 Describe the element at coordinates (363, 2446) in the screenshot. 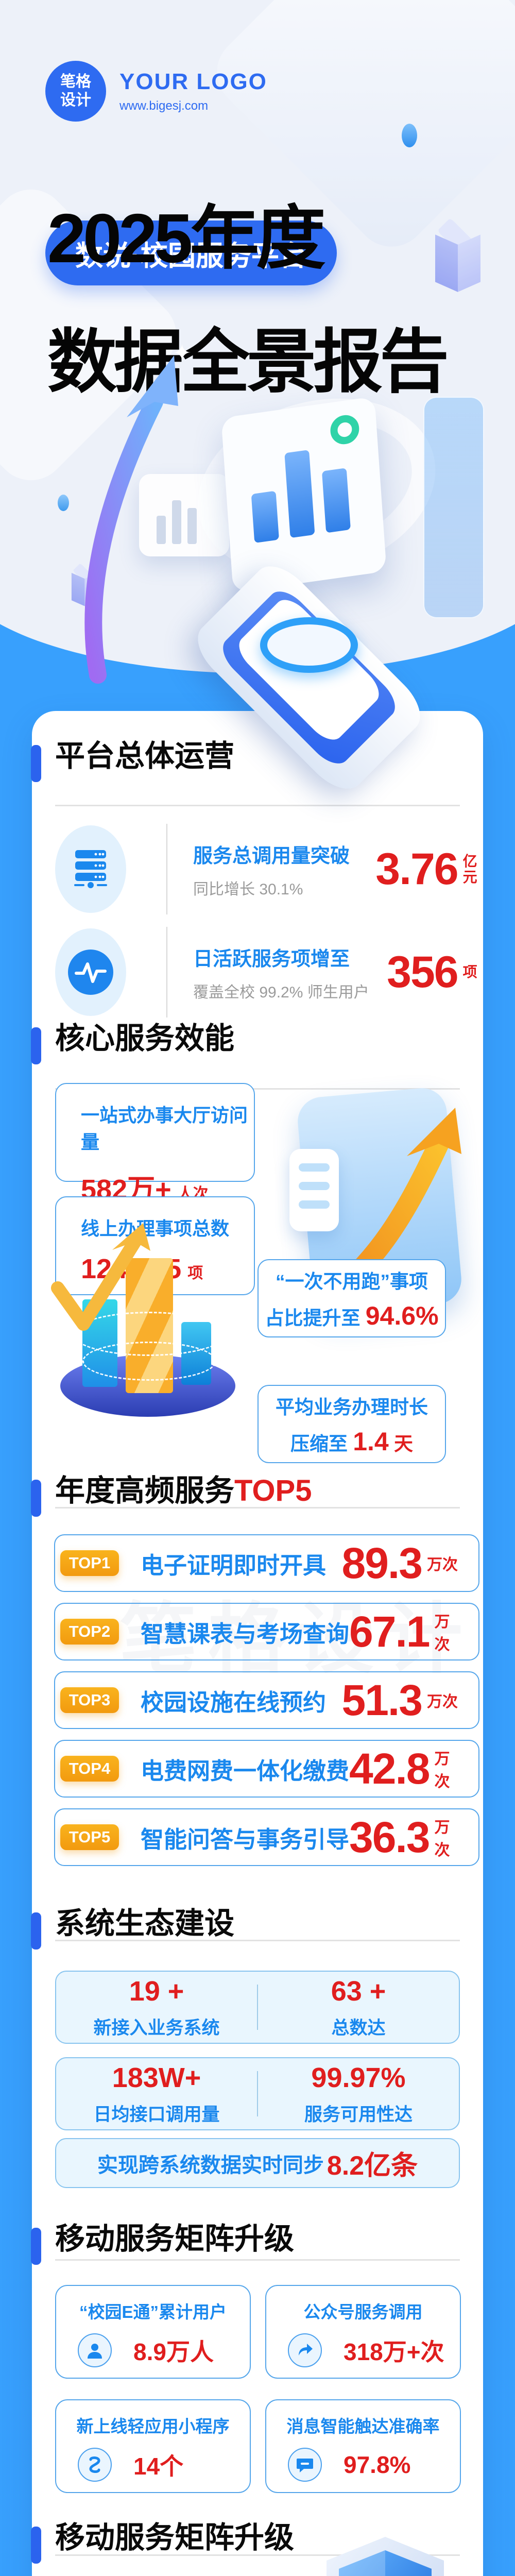

I see `mobile-card-message: 消息智能触达准确率 97.8%` at that location.